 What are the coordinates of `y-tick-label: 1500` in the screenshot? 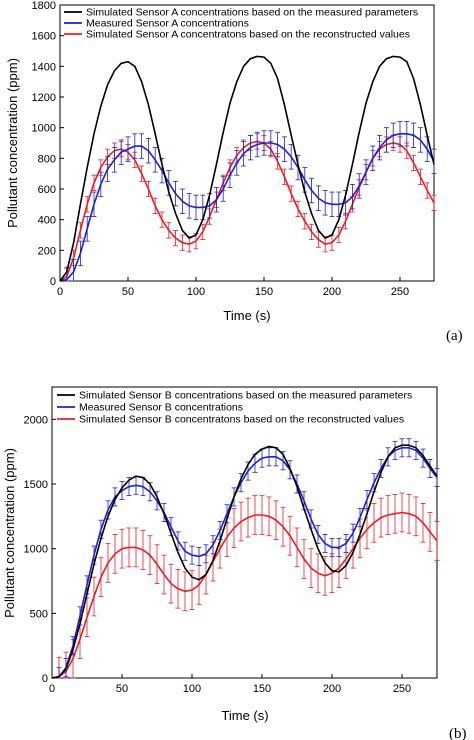 It's located at (36, 485).